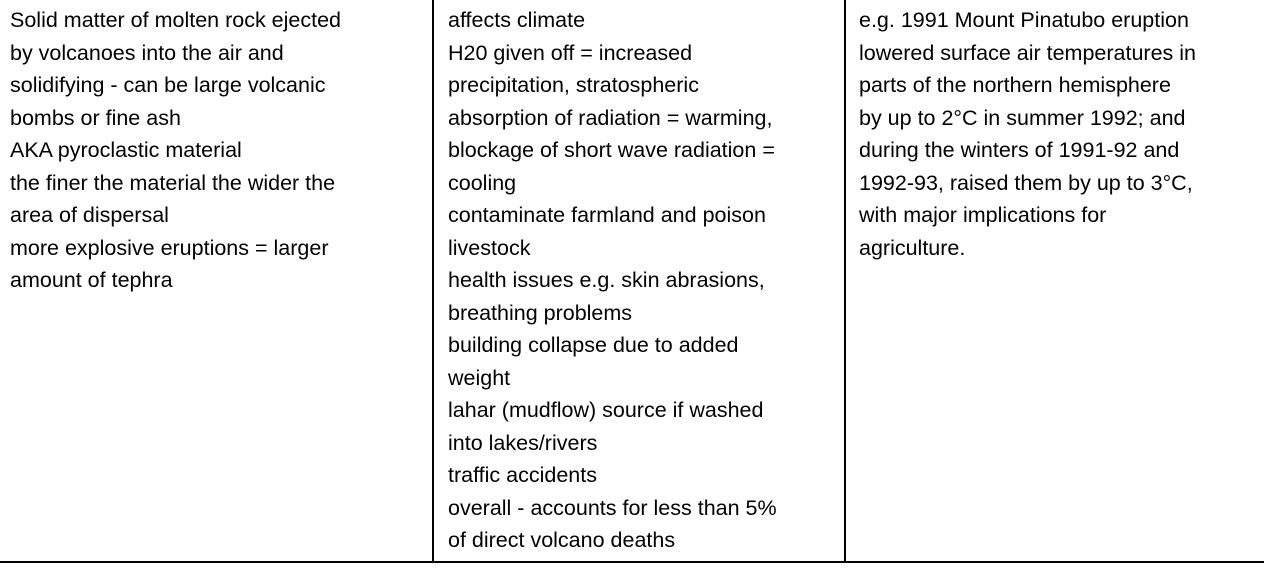 The image size is (1264, 576). Describe the element at coordinates (983, 215) in the screenshot. I see `cell-text-line: with major implications for` at that location.